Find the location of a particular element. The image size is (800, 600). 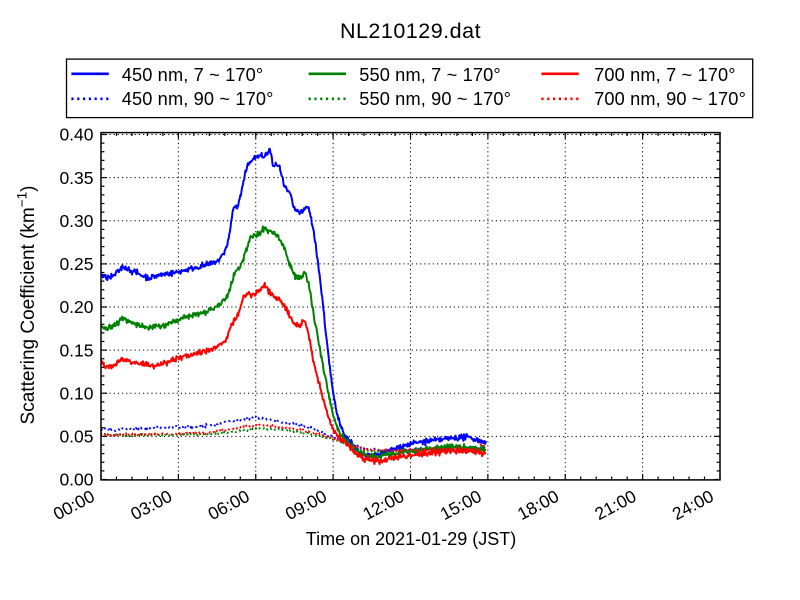

svg-text: 550 nm, 7 ~ 170° is located at coordinates (430, 75).